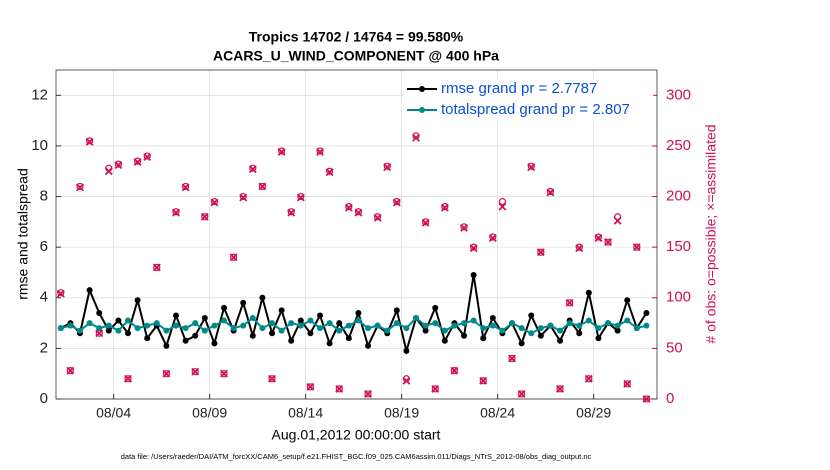 This screenshot has width=830, height=470. Describe the element at coordinates (593, 413) in the screenshot. I see `x-tick-label: 08/29` at that location.